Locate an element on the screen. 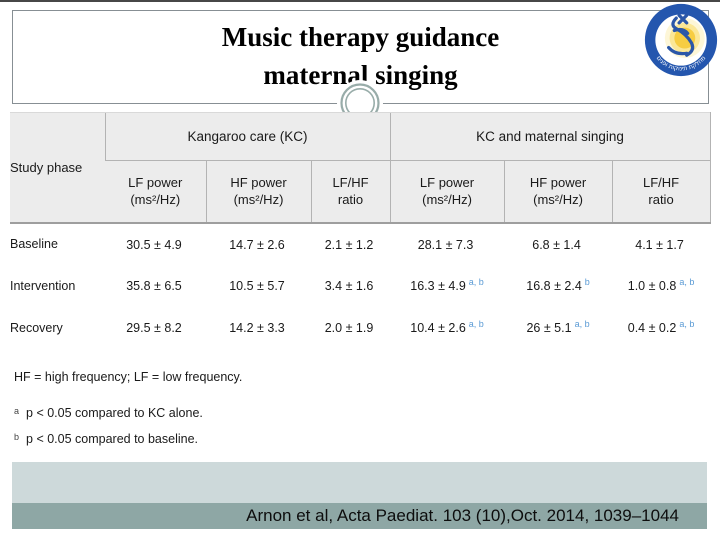  corner-header-study-phase: Study phase is located at coordinates (57, 168).